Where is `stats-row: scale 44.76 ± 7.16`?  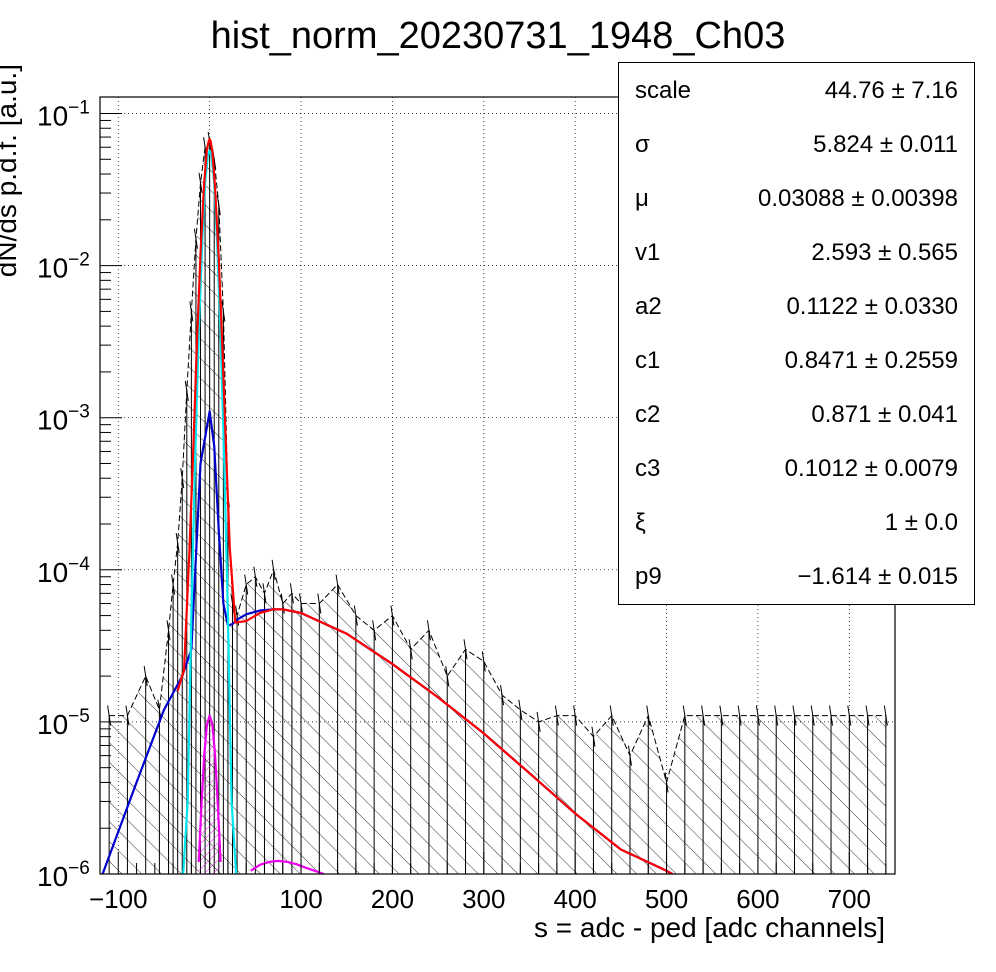
stats-row: scale 44.76 ± 7.16 is located at coordinates (796, 90).